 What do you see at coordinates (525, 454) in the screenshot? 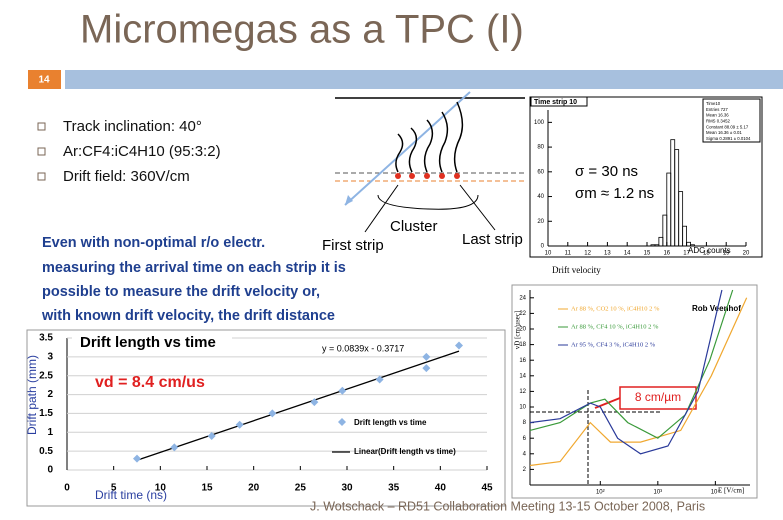
I see `y-tick-label: 4` at bounding box center [525, 454].